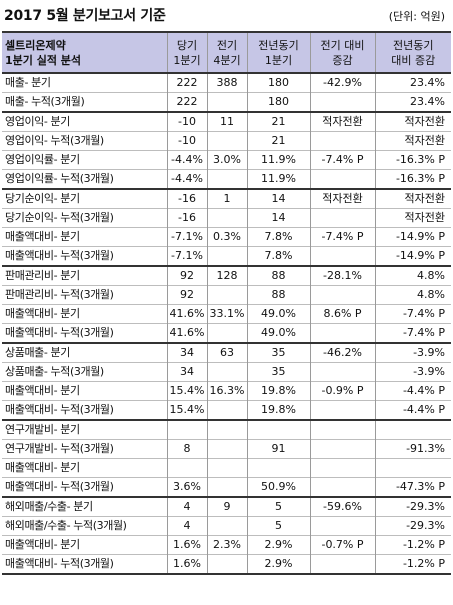  What do you see at coordinates (186, 52) in the screenshot?
I see `header-col-current: 당기 1분기` at bounding box center [186, 52].